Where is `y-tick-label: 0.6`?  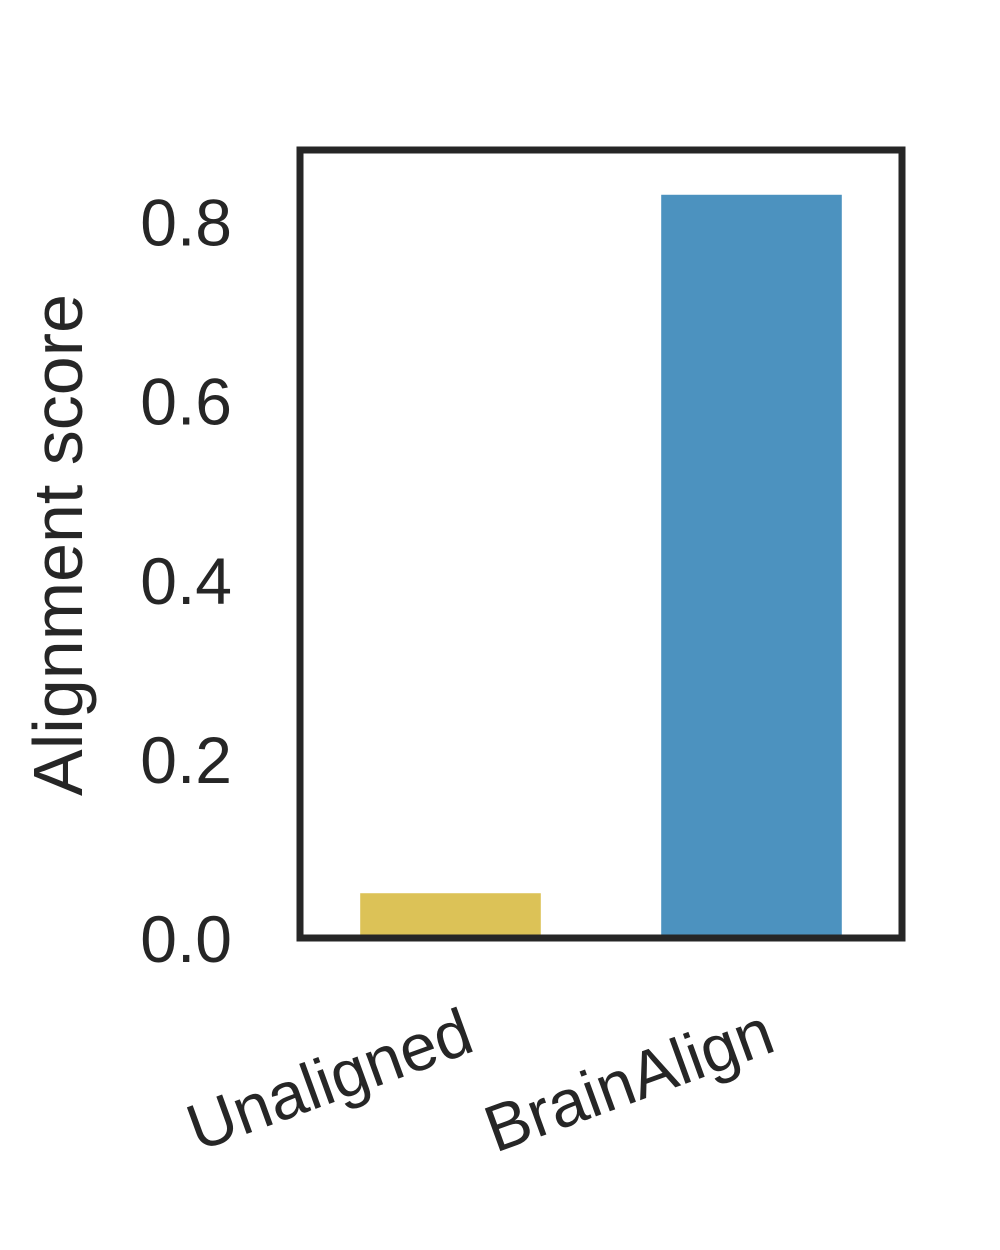 y-tick-label: 0.6 is located at coordinates (186, 402).